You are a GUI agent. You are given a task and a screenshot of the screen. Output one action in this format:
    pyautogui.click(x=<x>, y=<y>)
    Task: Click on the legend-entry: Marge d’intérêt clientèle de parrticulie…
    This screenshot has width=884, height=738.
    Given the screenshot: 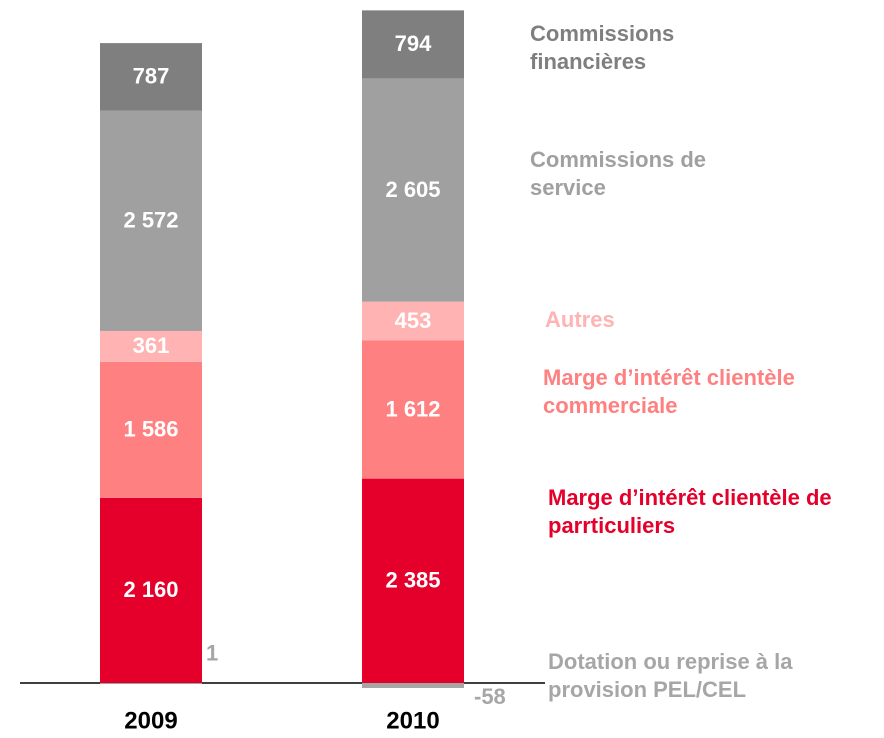 What is the action you would take?
    pyautogui.click(x=690, y=511)
    